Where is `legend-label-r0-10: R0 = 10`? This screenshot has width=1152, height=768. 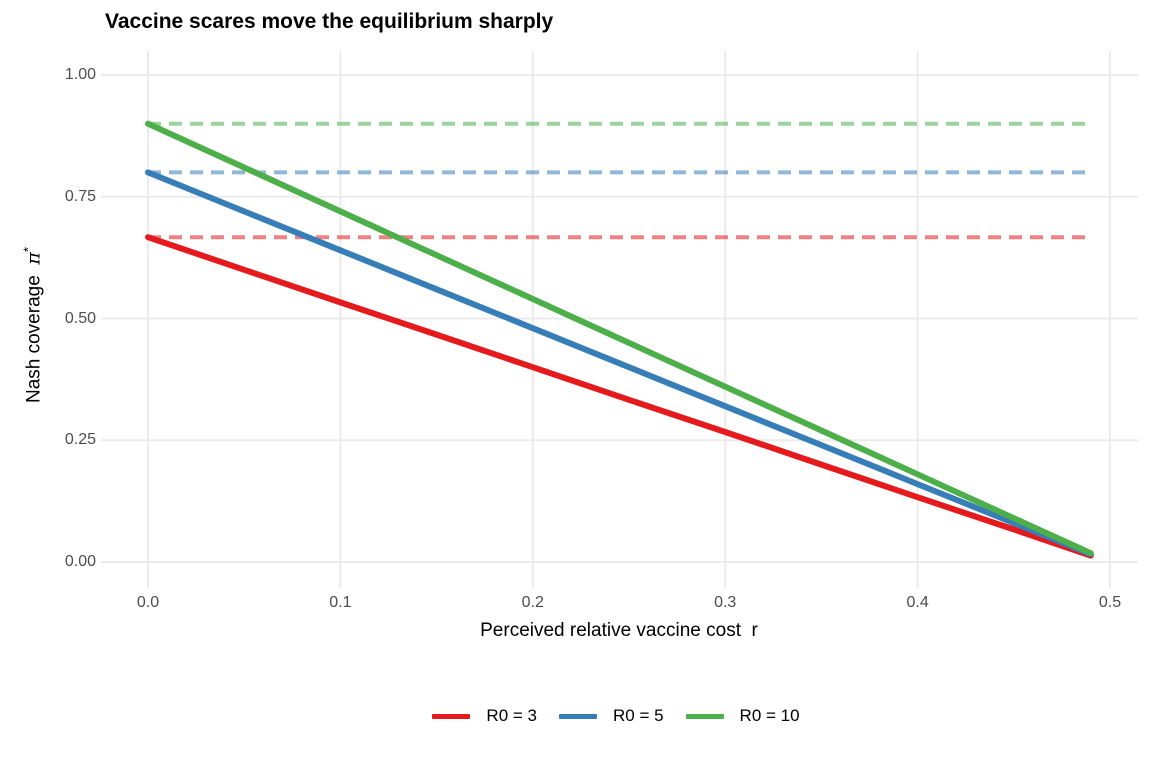
legend-label-r0-10: R0 = 10 is located at coordinates (769, 715).